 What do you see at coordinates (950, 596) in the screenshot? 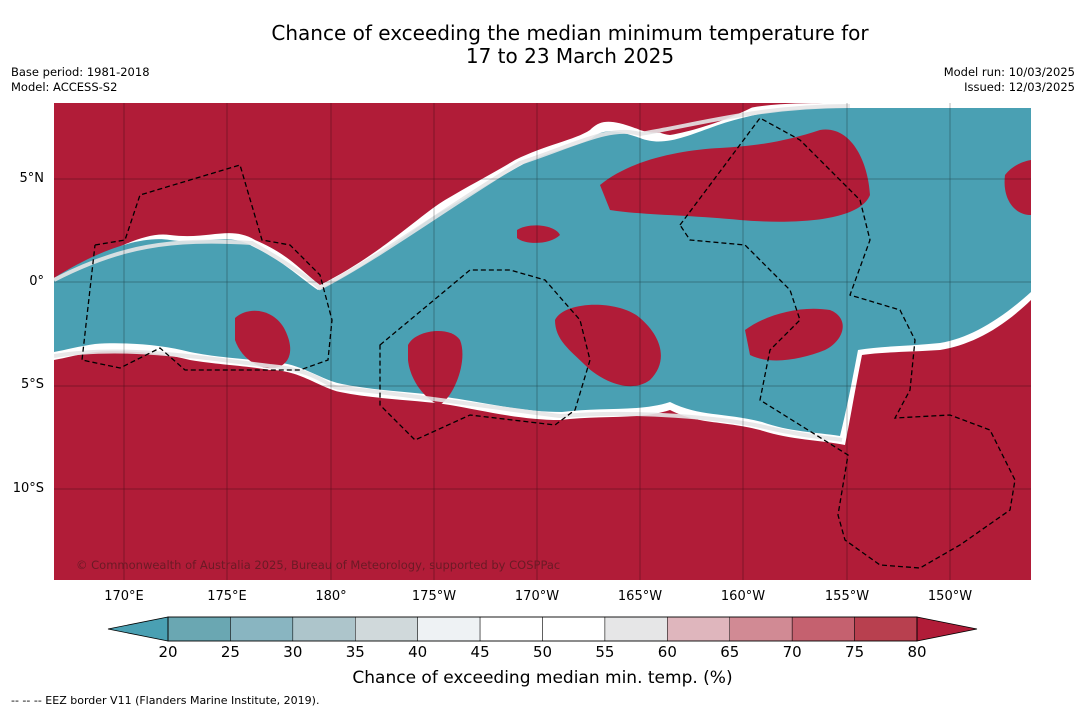
I see `lon-label-150w: 150°W` at bounding box center [950, 596].